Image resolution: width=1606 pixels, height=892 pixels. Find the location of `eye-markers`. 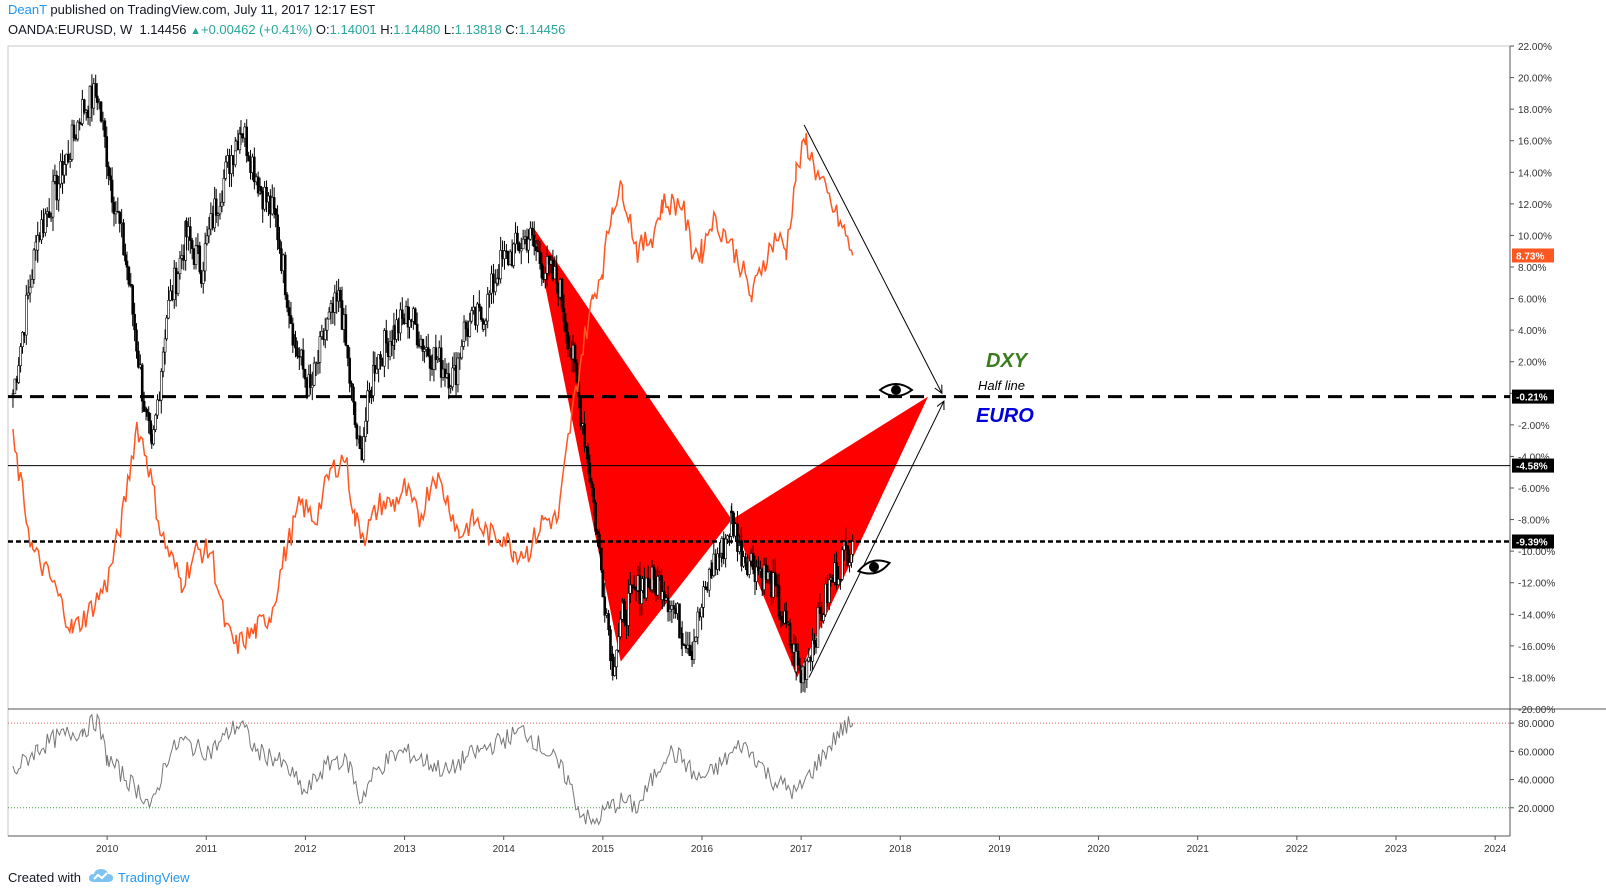

eye-markers is located at coordinates (885, 479).